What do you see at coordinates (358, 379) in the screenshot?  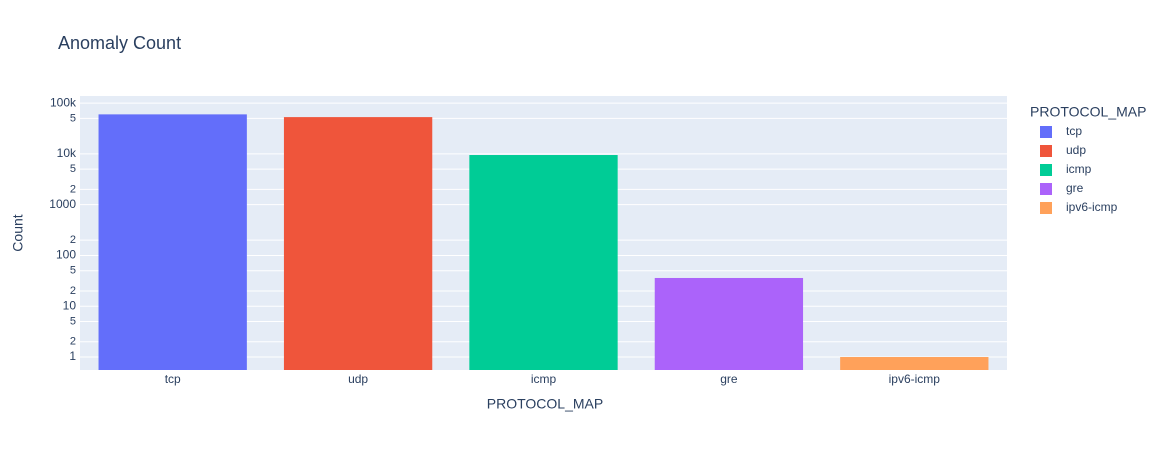 I see `x-tick-label: udp` at bounding box center [358, 379].